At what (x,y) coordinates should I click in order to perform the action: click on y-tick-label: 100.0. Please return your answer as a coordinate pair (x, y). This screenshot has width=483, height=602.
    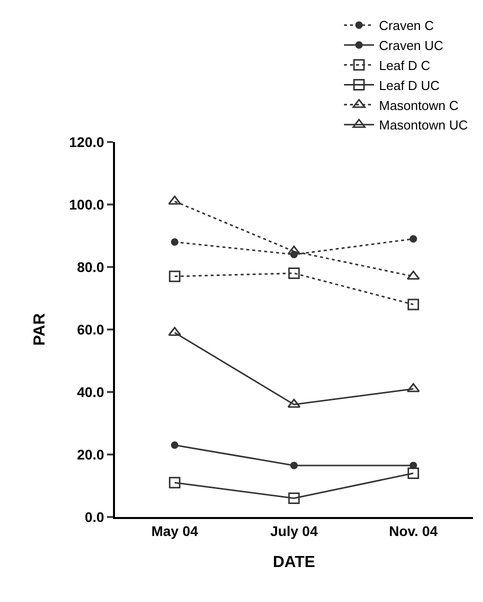
    Looking at the image, I should click on (86, 204).